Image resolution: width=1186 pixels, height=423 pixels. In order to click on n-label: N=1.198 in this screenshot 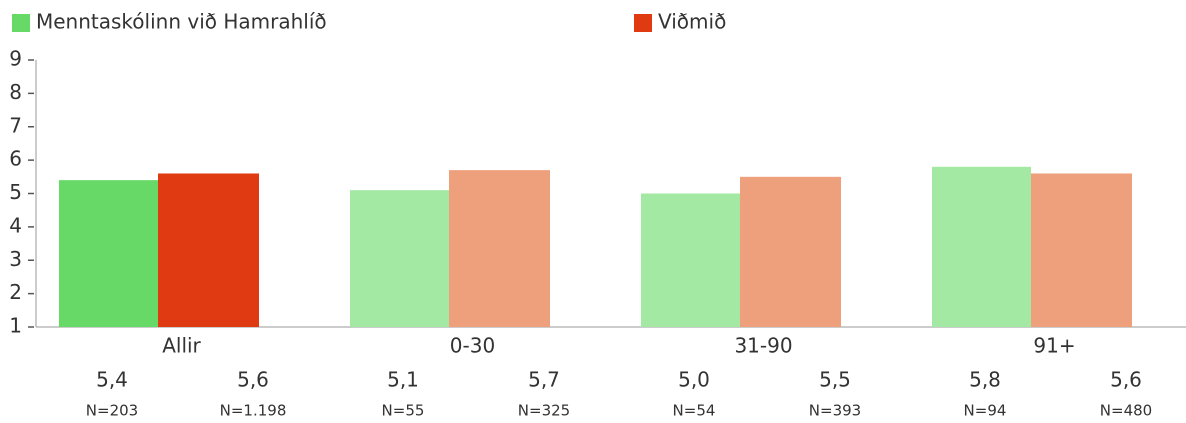, I will do `click(253, 411)`.